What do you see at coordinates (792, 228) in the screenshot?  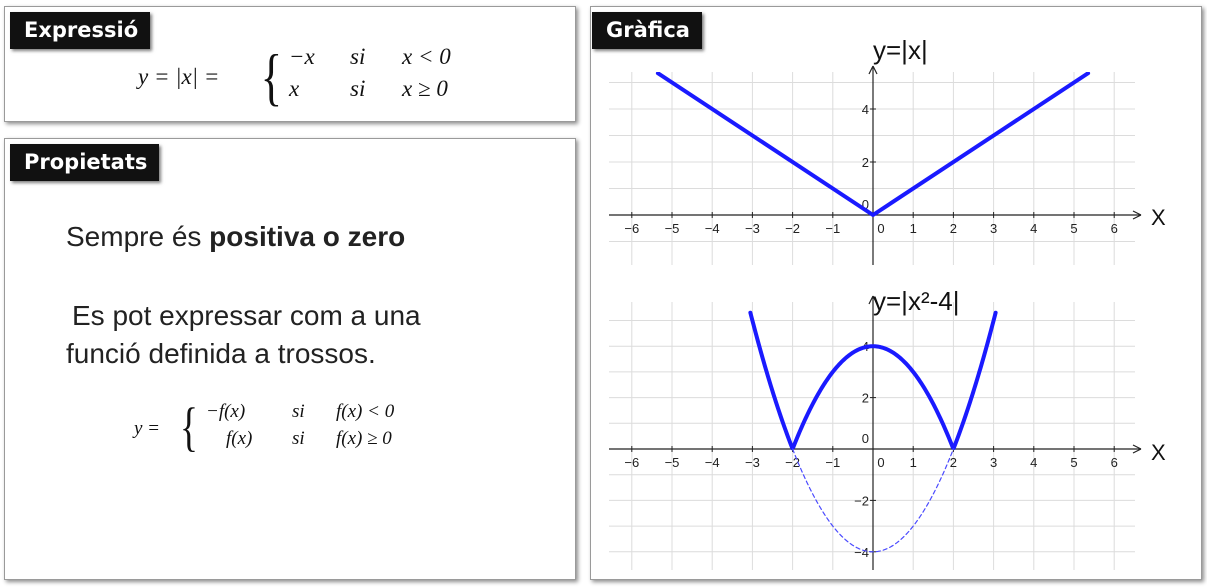 I see `x-tick-label: −2` at bounding box center [792, 228].